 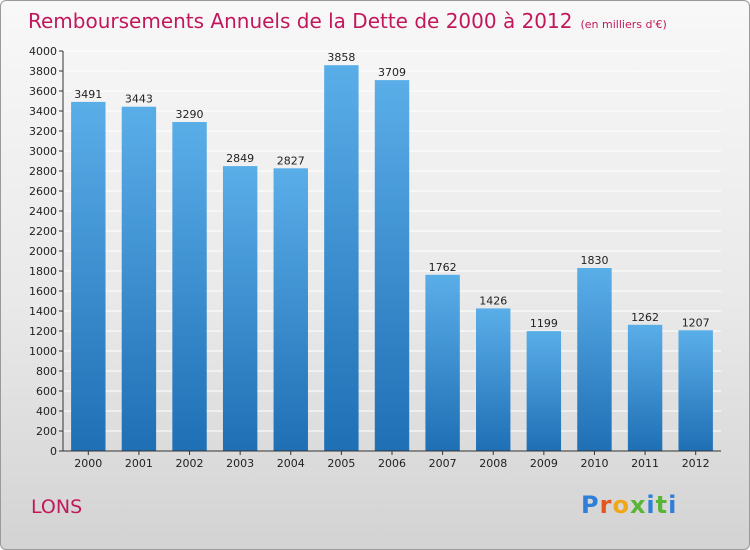 What do you see at coordinates (43, 271) in the screenshot?
I see `y-tick-label: 1800` at bounding box center [43, 271].